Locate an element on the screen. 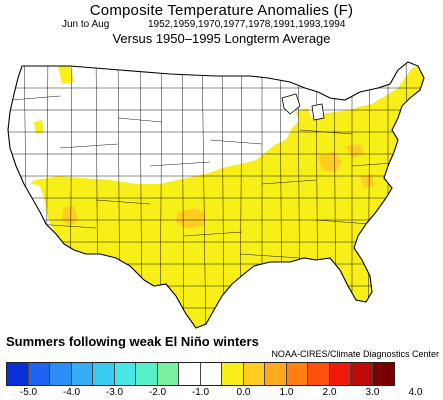  anomaly-warm-virginia is located at coordinates (367, 181).